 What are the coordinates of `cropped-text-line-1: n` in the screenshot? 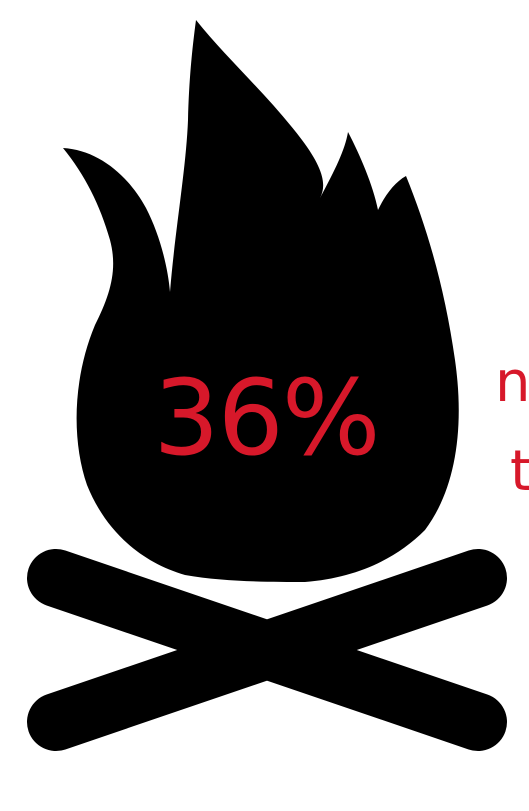 It's located at (512, 382).